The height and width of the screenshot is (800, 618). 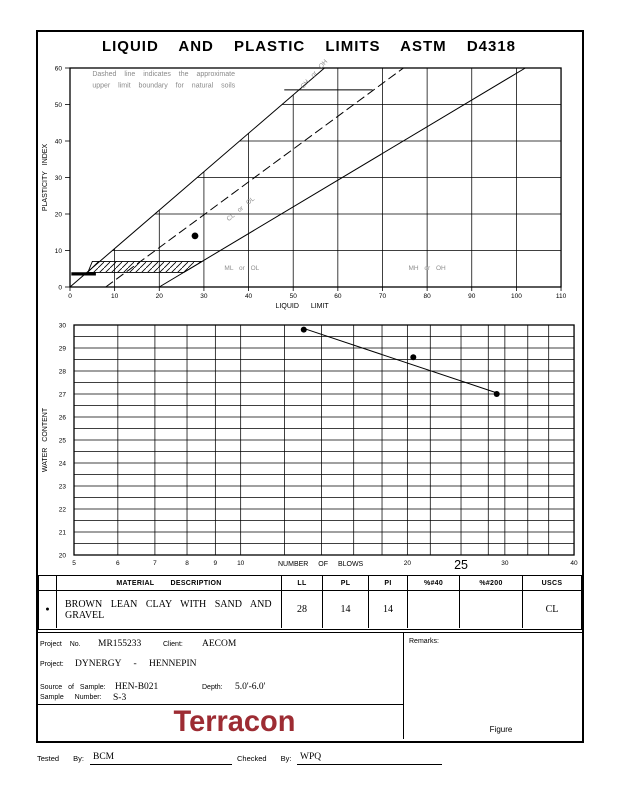 I want to click on material-description-value: BROWN LEAN CLAY WITH SAND AND GRAVEL, so click(x=168, y=609).